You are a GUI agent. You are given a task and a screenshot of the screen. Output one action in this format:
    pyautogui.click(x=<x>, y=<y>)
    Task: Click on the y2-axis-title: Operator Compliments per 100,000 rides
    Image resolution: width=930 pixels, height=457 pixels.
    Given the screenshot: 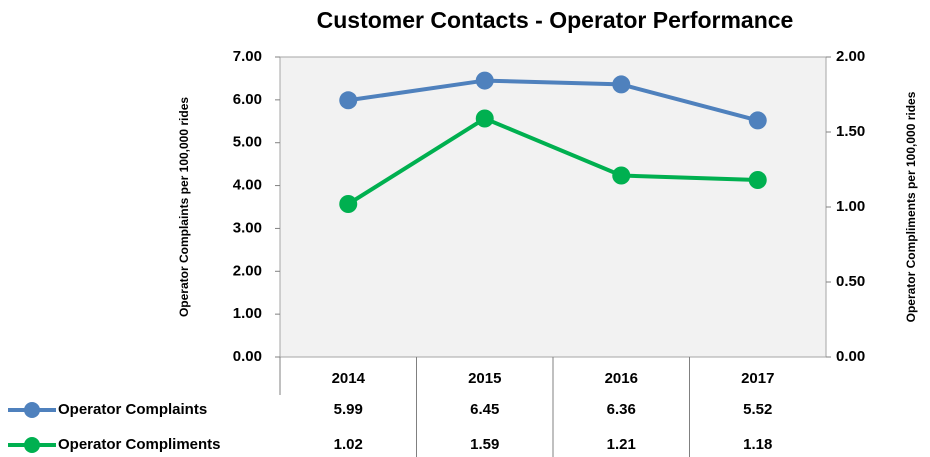 What is the action you would take?
    pyautogui.click(x=911, y=206)
    